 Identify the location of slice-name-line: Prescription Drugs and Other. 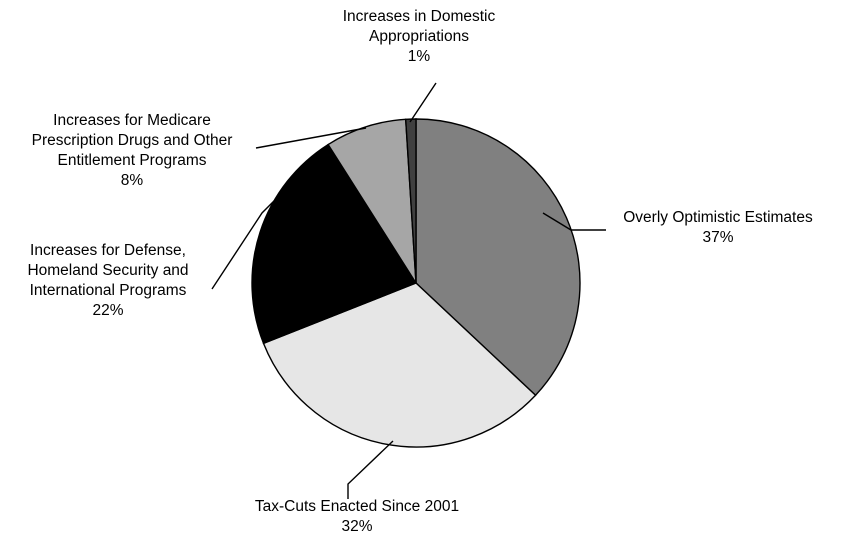
(132, 140).